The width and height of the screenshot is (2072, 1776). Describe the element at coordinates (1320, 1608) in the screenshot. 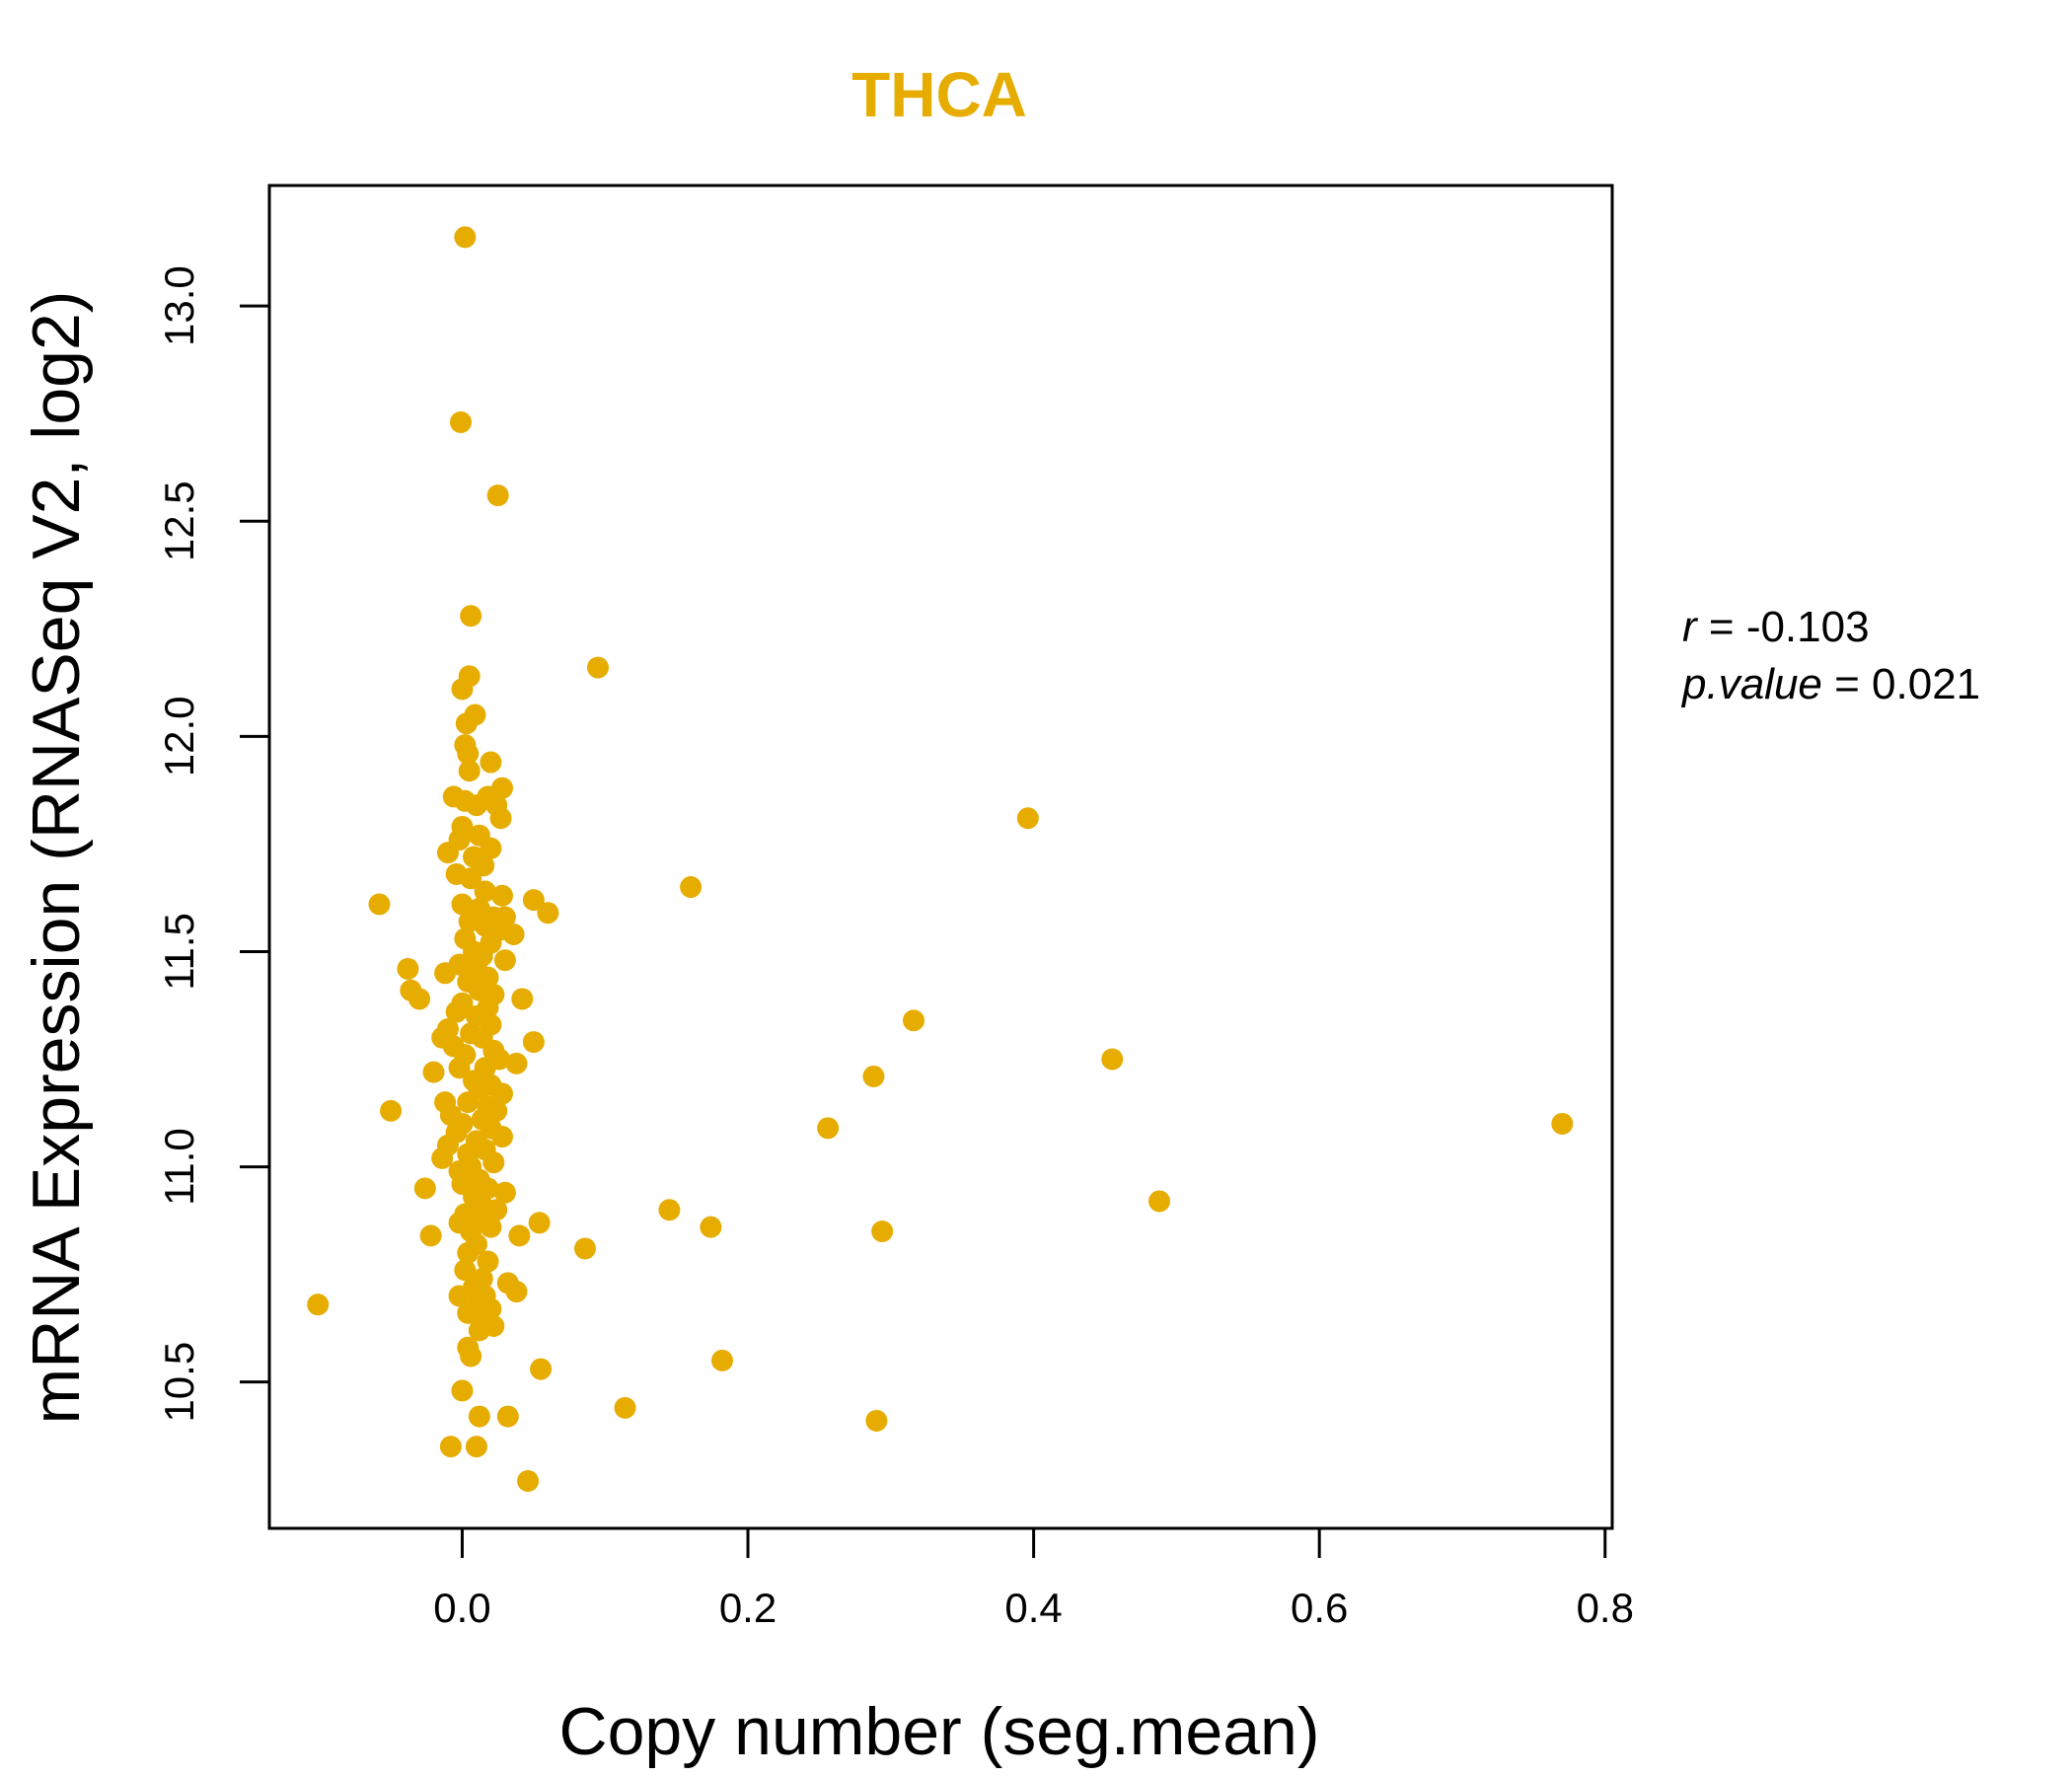

I see `x-tick-label: 0.6` at that location.